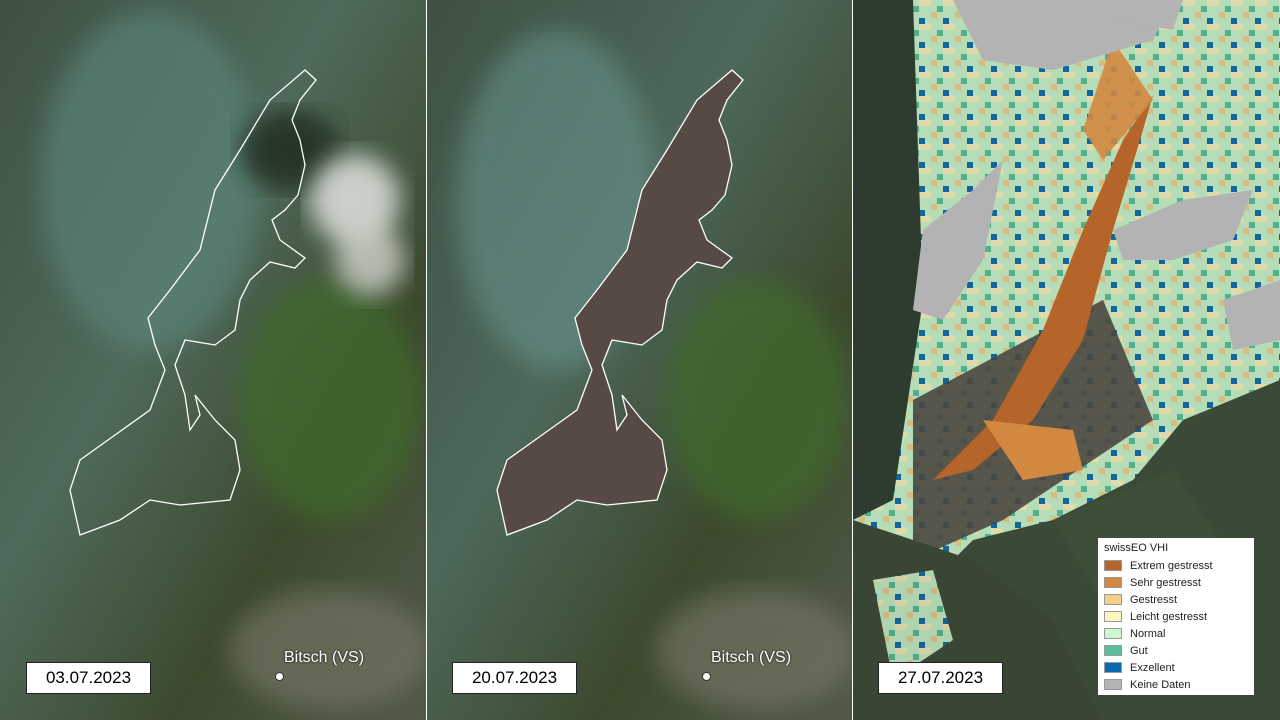 The width and height of the screenshot is (1280, 720). I want to click on legend-item: Extrem gestresst, so click(1176, 565).